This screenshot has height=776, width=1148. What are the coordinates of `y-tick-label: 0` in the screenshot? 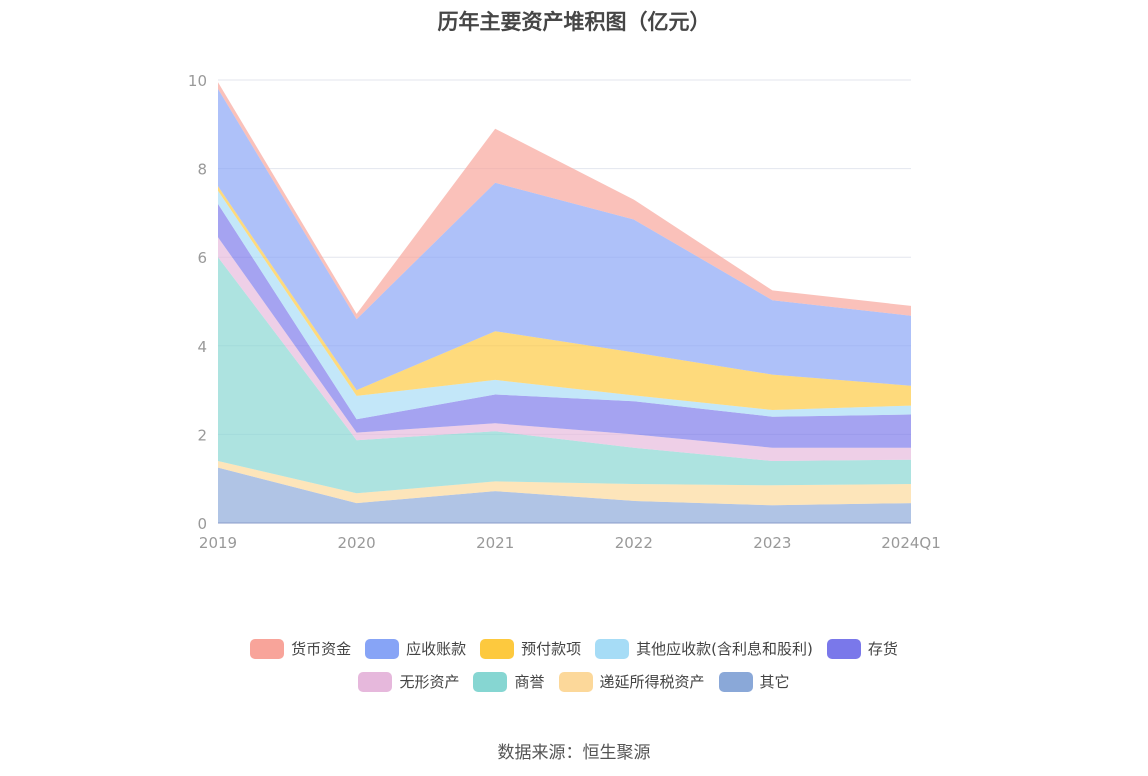 It's located at (202, 524).